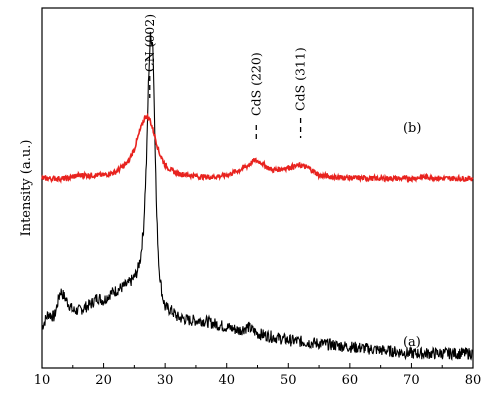 The width and height of the screenshot is (500, 417). Describe the element at coordinates (288, 380) in the screenshot. I see `x-tick-label: 50` at that location.